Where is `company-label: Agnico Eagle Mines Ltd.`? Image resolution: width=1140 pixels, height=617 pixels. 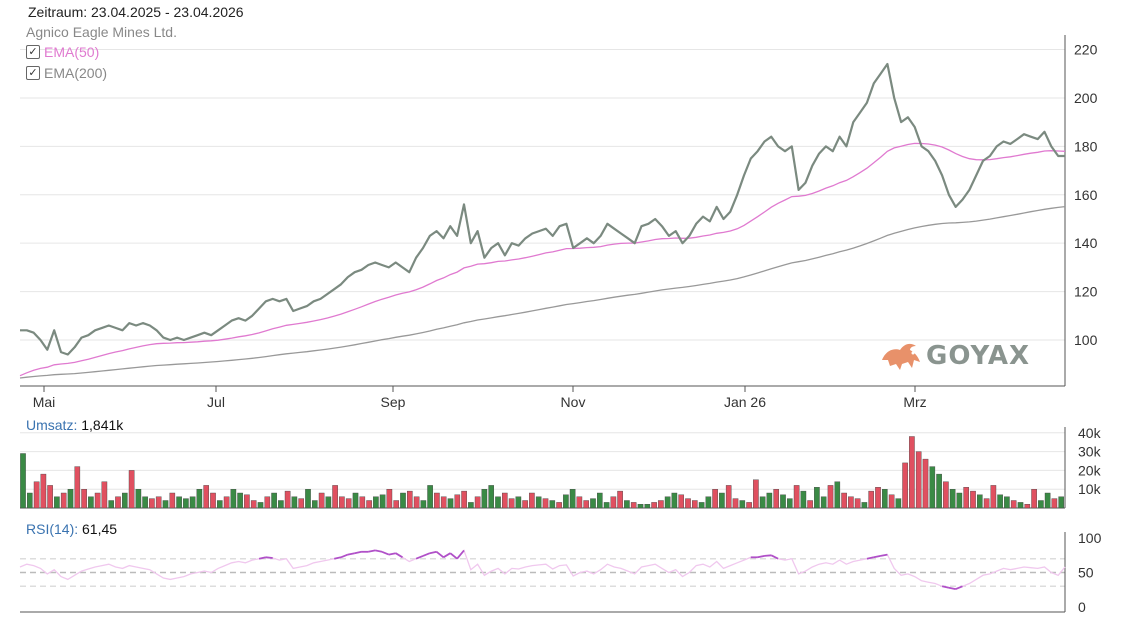
company-label: Agnico Eagle Mines Ltd. is located at coordinates (101, 32).